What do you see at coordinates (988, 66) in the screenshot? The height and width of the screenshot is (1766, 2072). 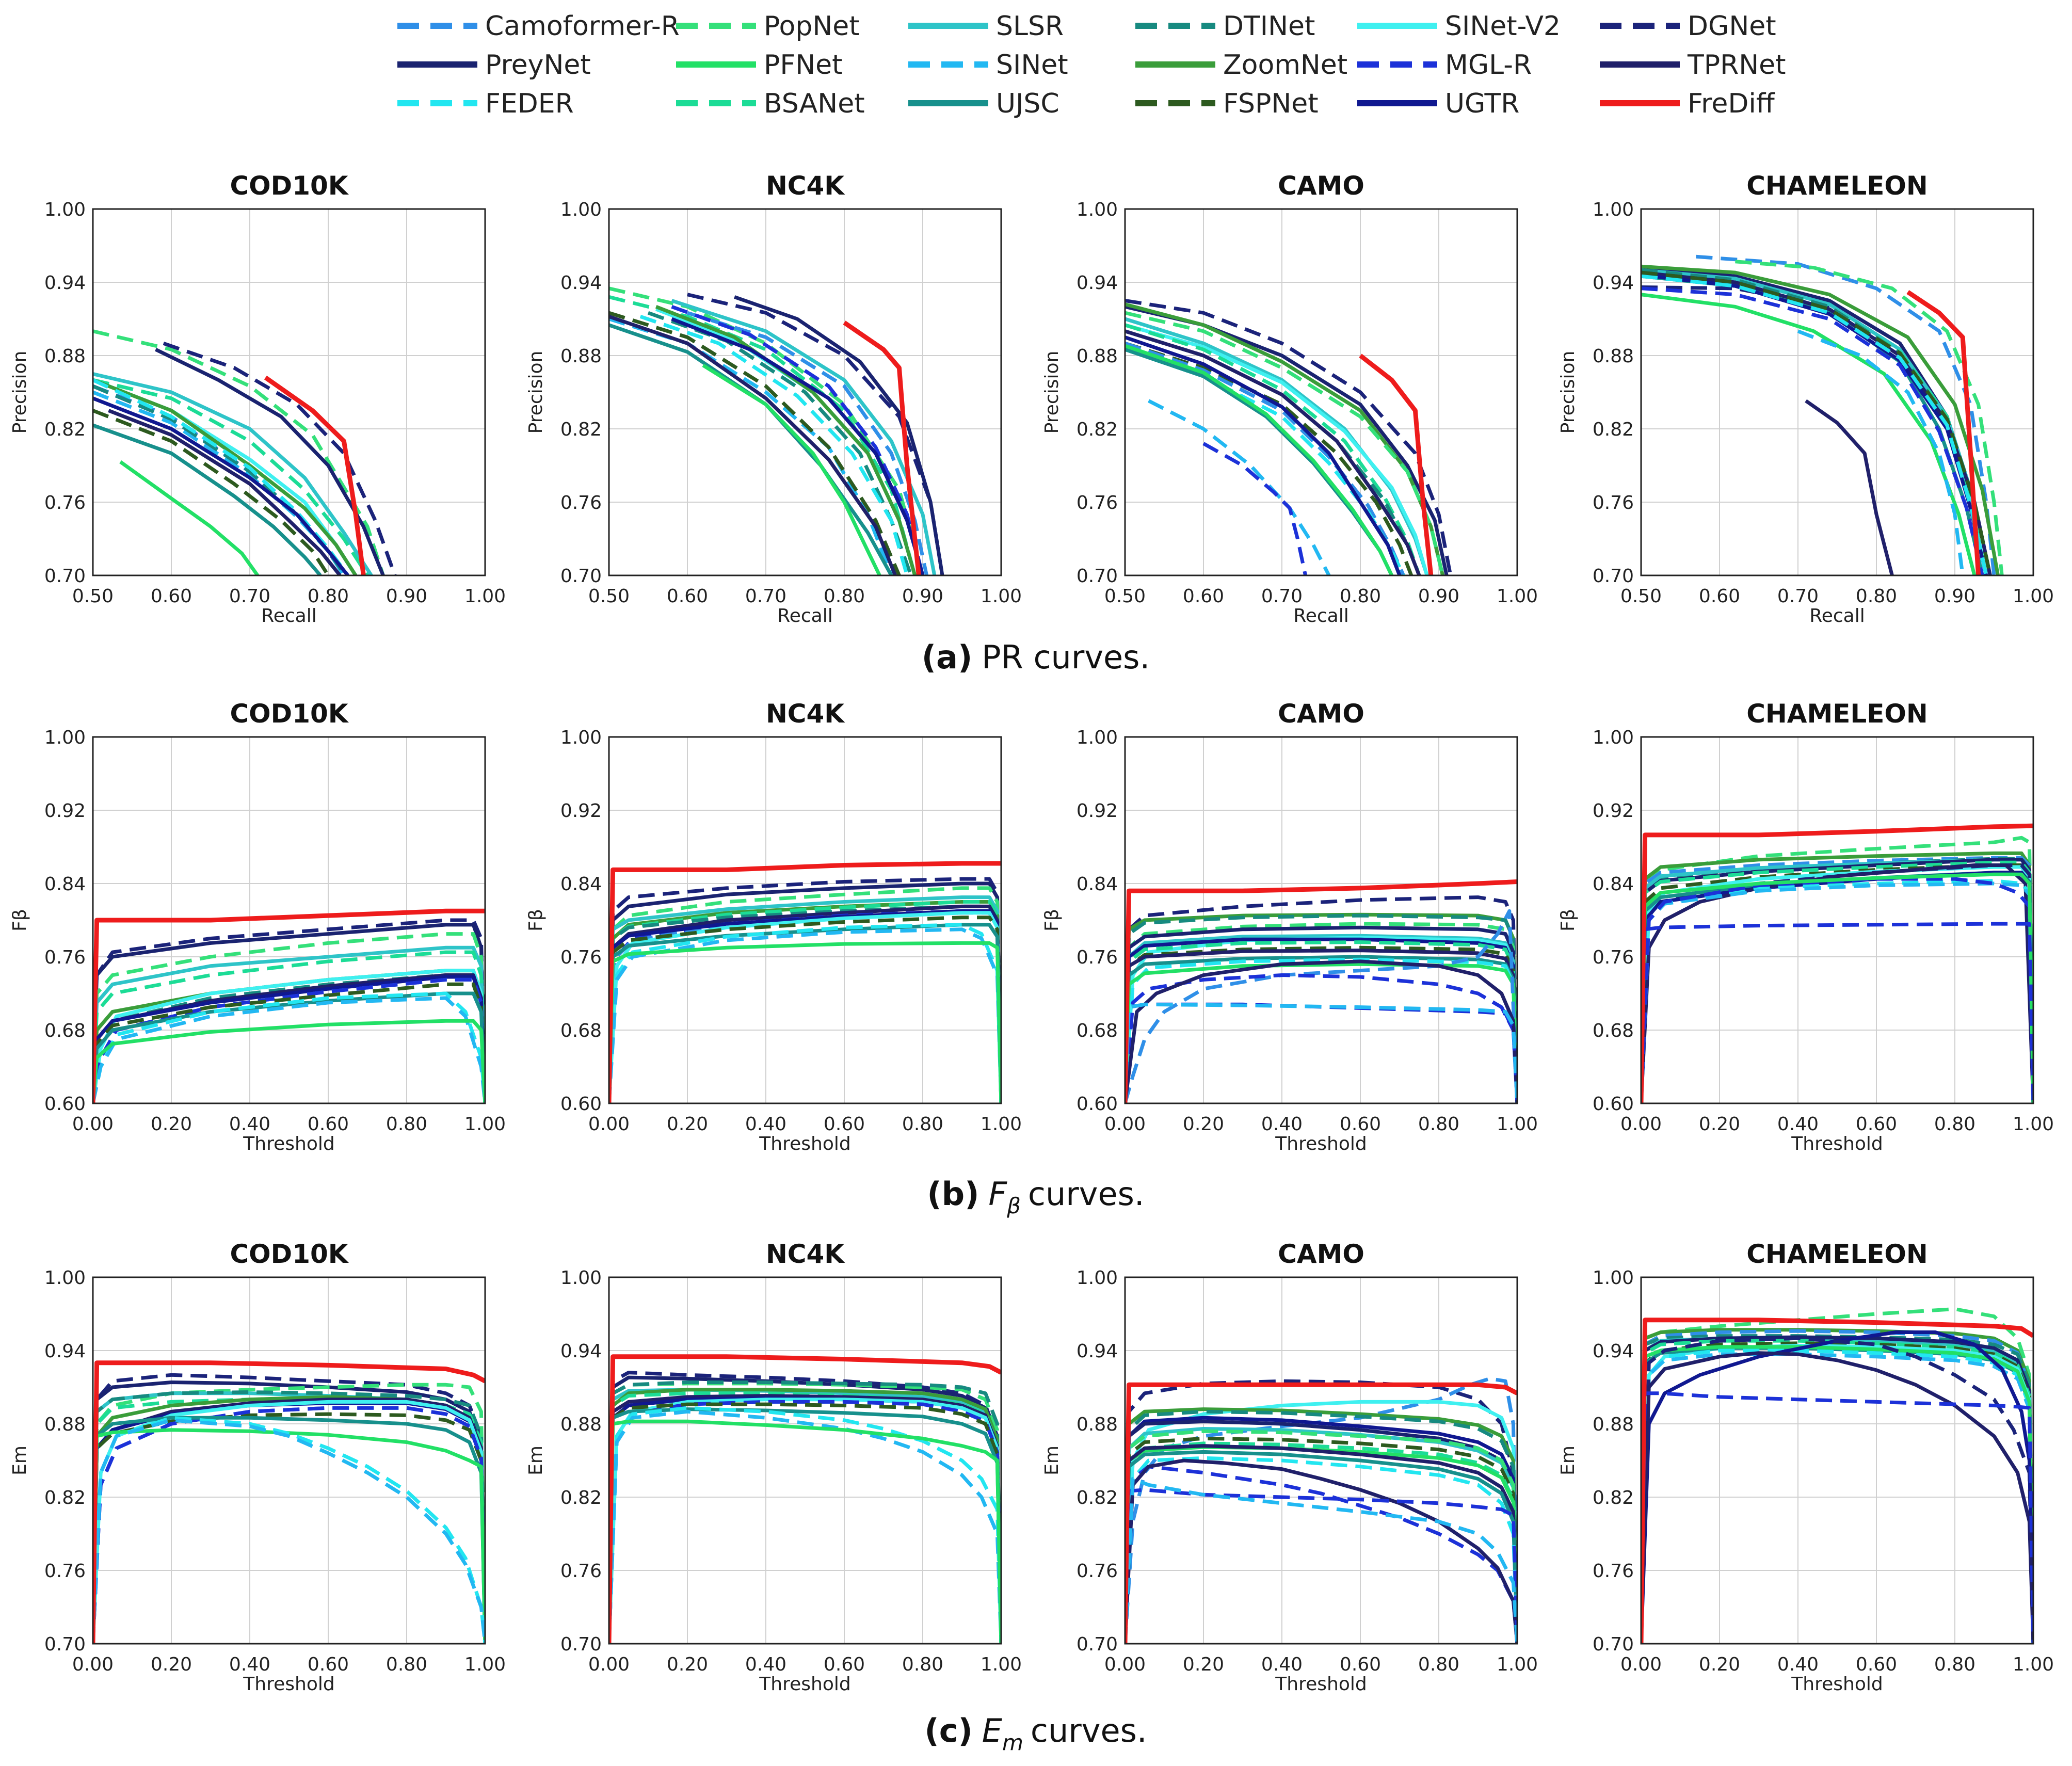 I see `legend-item-sinet: SINet` at bounding box center [988, 66].